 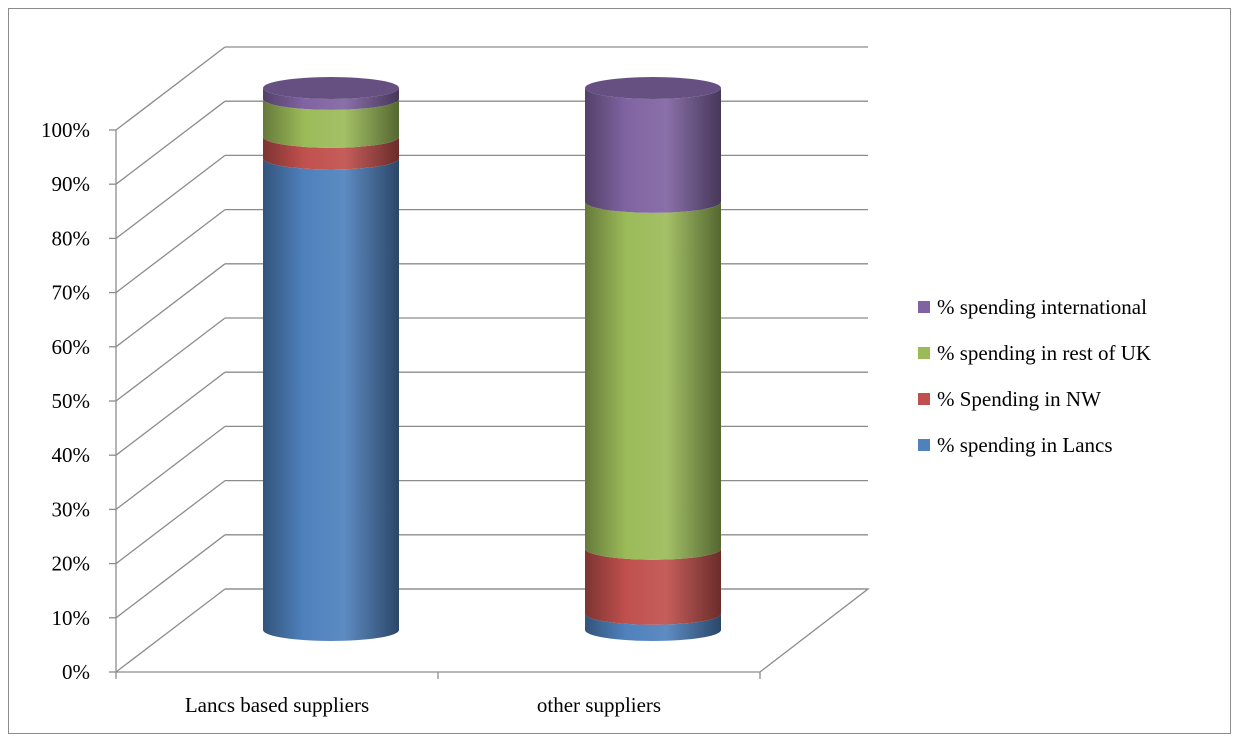 What do you see at coordinates (1042, 307) in the screenshot?
I see `legend-label: % spending international` at bounding box center [1042, 307].